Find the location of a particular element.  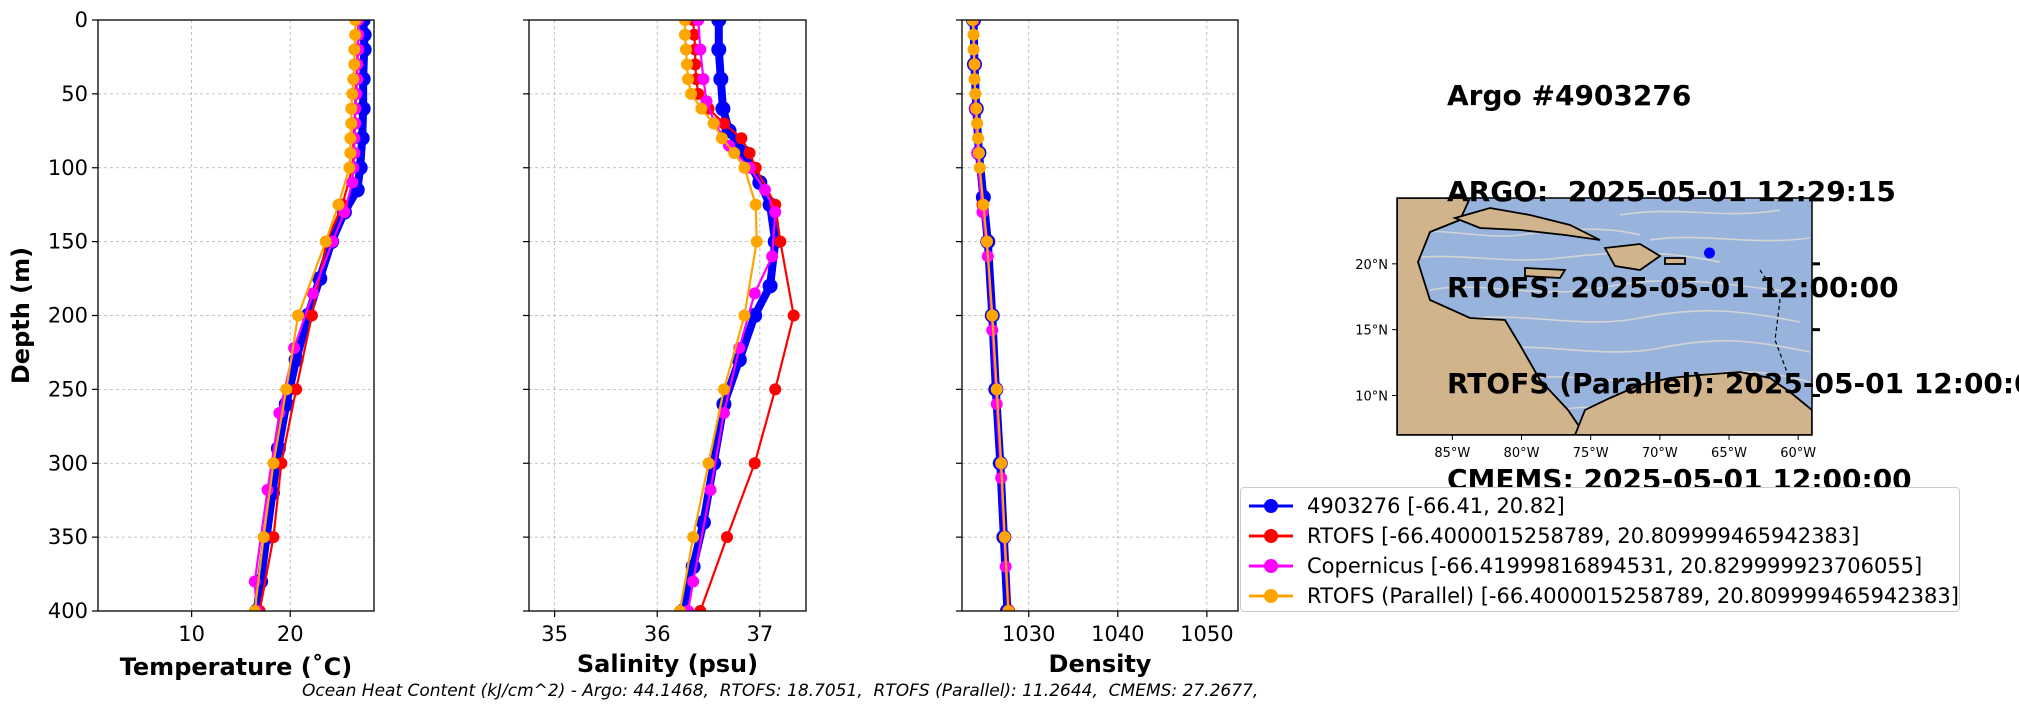

map-x-tick-label: 65°W is located at coordinates (1729, 453).